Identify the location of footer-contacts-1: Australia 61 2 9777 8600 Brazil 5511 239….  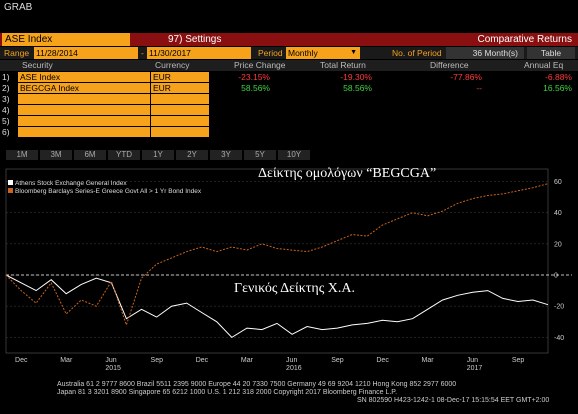
(257, 384).